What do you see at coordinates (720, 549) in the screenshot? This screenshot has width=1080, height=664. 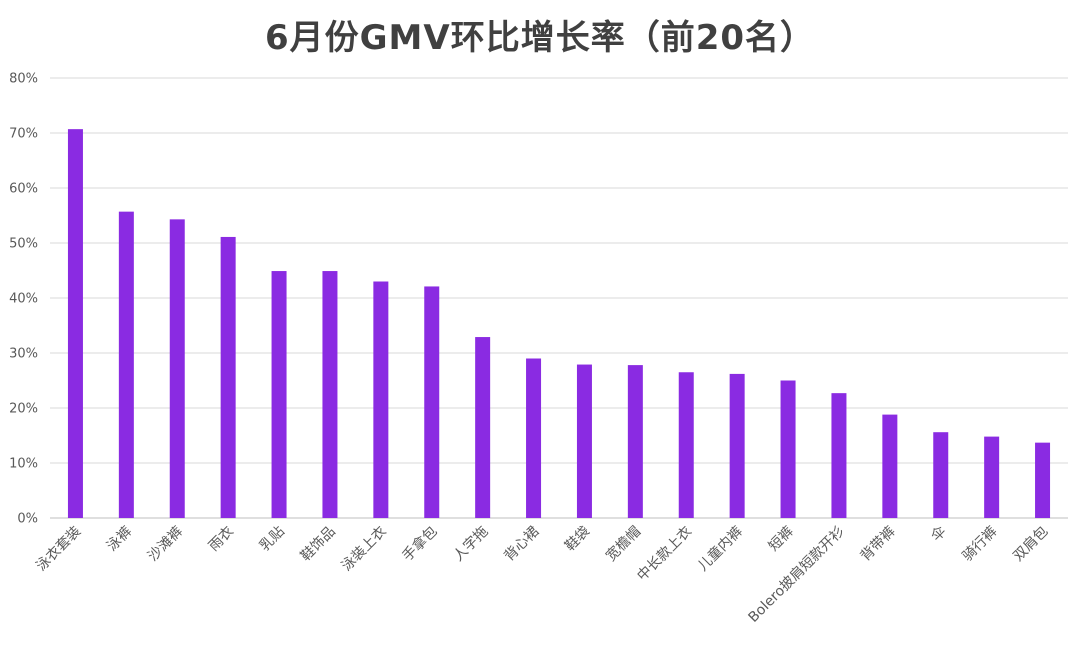 I see `x-tick-label: 儿童内裤` at bounding box center [720, 549].